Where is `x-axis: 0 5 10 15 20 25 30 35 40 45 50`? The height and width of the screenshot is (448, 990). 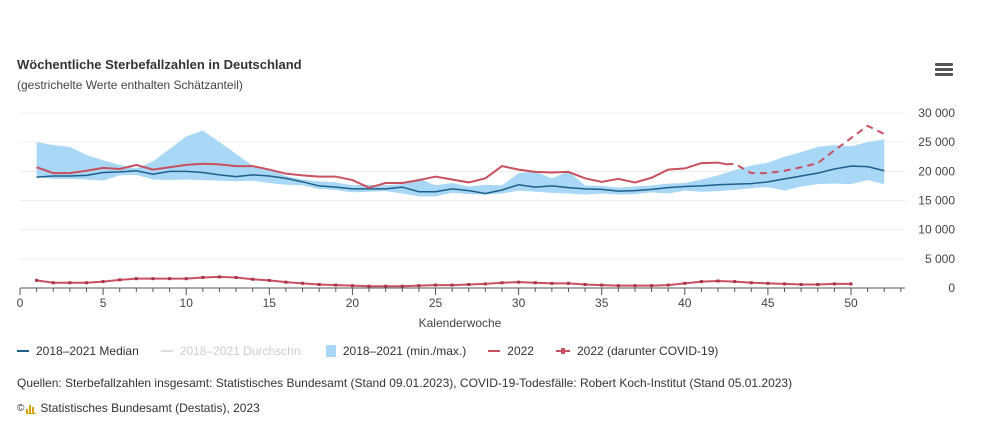
x-axis: 0 5 10 15 20 25 30 35 40 45 50 is located at coordinates (461, 298).